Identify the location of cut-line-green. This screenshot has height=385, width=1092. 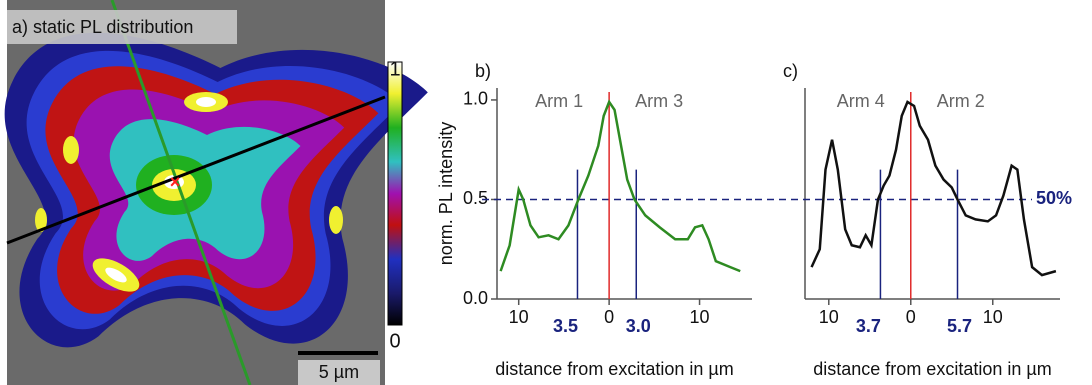
(181, 192).